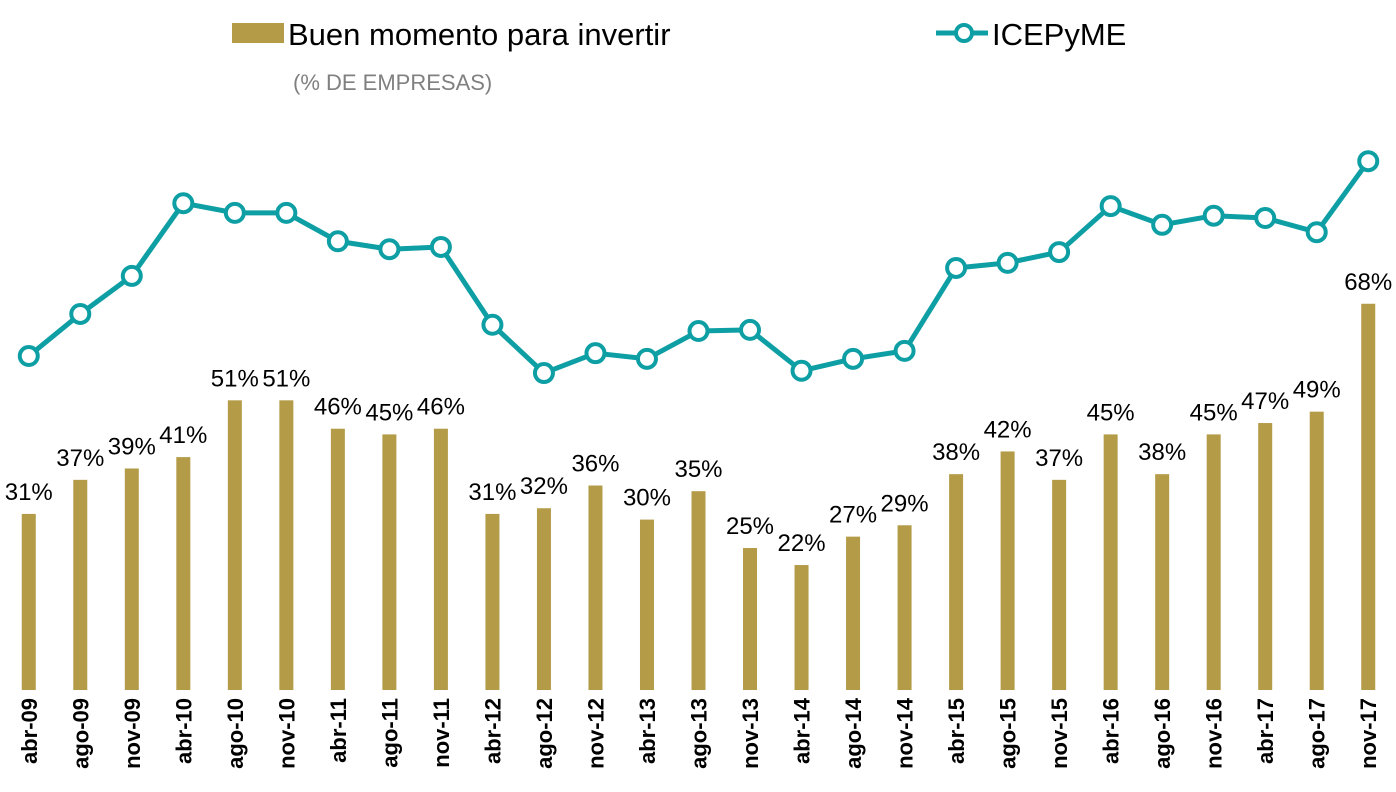  Describe the element at coordinates (479, 34) in the screenshot. I see `legend-label: Buen momento para invertir` at that location.